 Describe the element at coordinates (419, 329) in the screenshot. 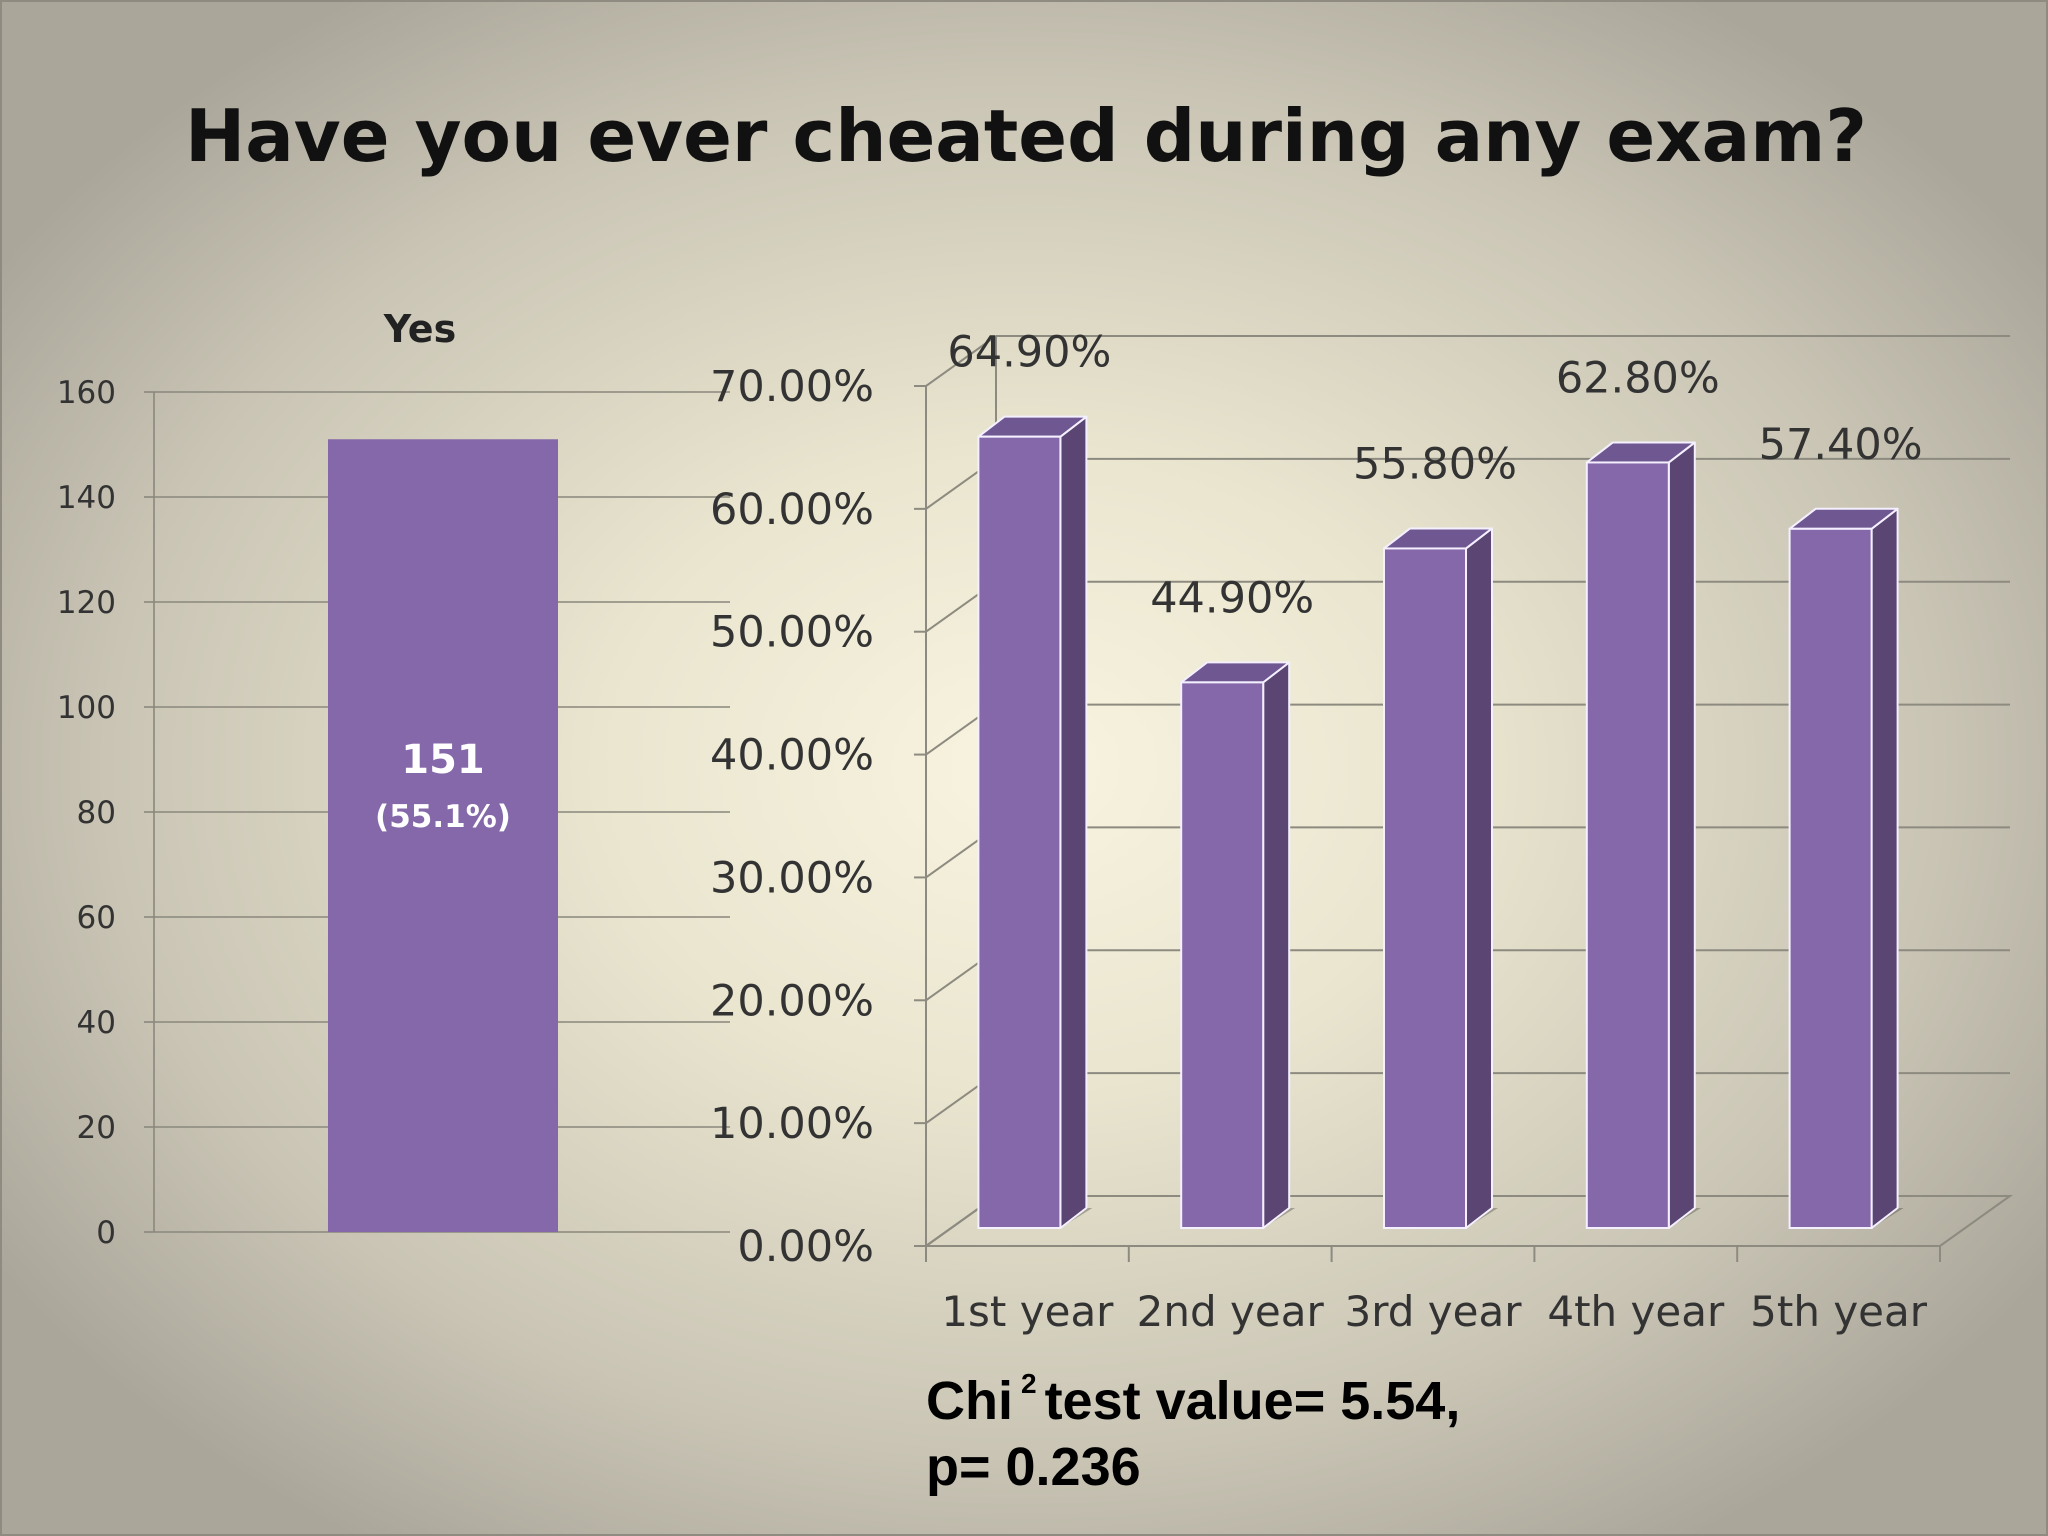

I see `chart-title: Yes` at that location.